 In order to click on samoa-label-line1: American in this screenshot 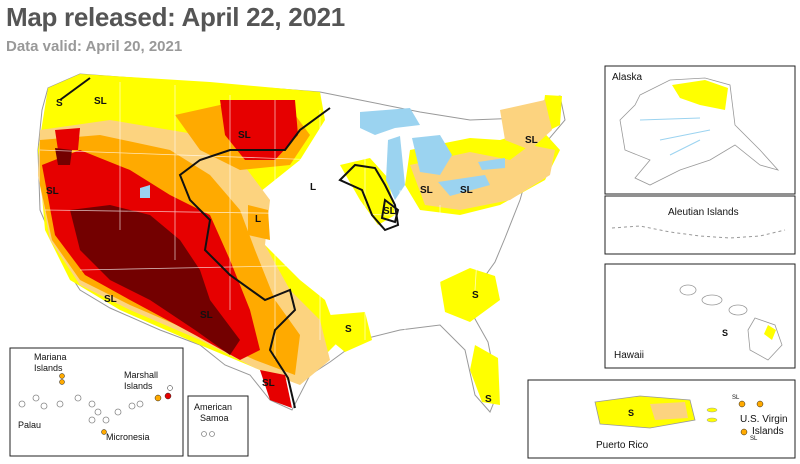, I will do `click(213, 407)`.